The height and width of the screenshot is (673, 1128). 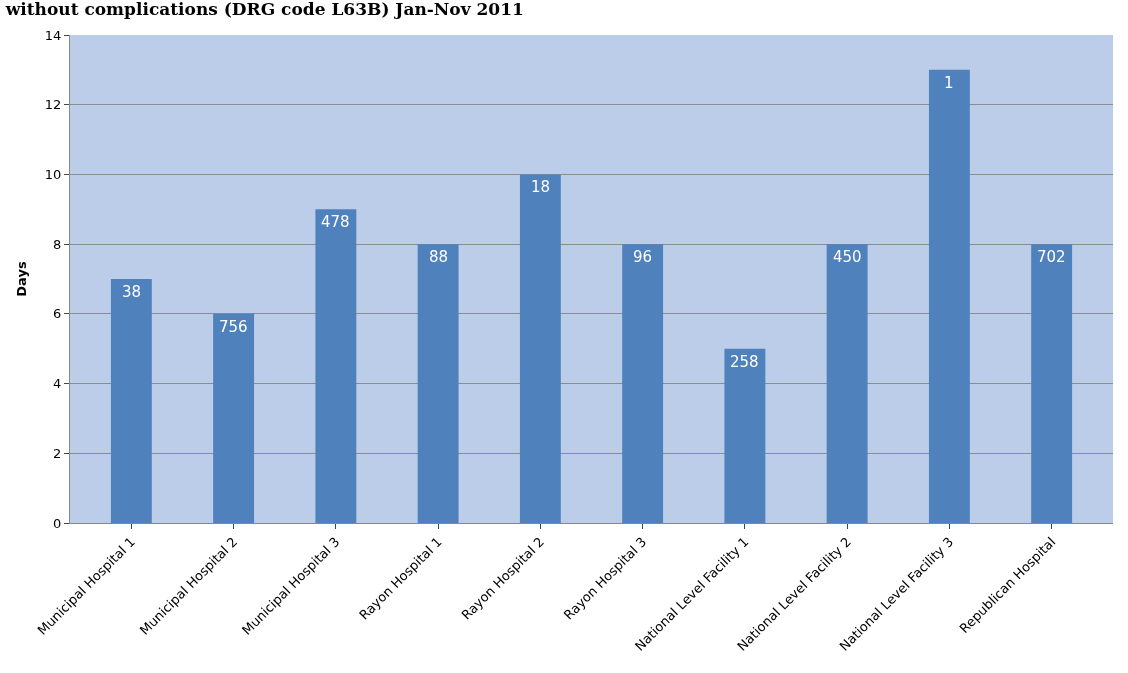 What do you see at coordinates (57, 453) in the screenshot?
I see `y-tick-label: 2` at bounding box center [57, 453].